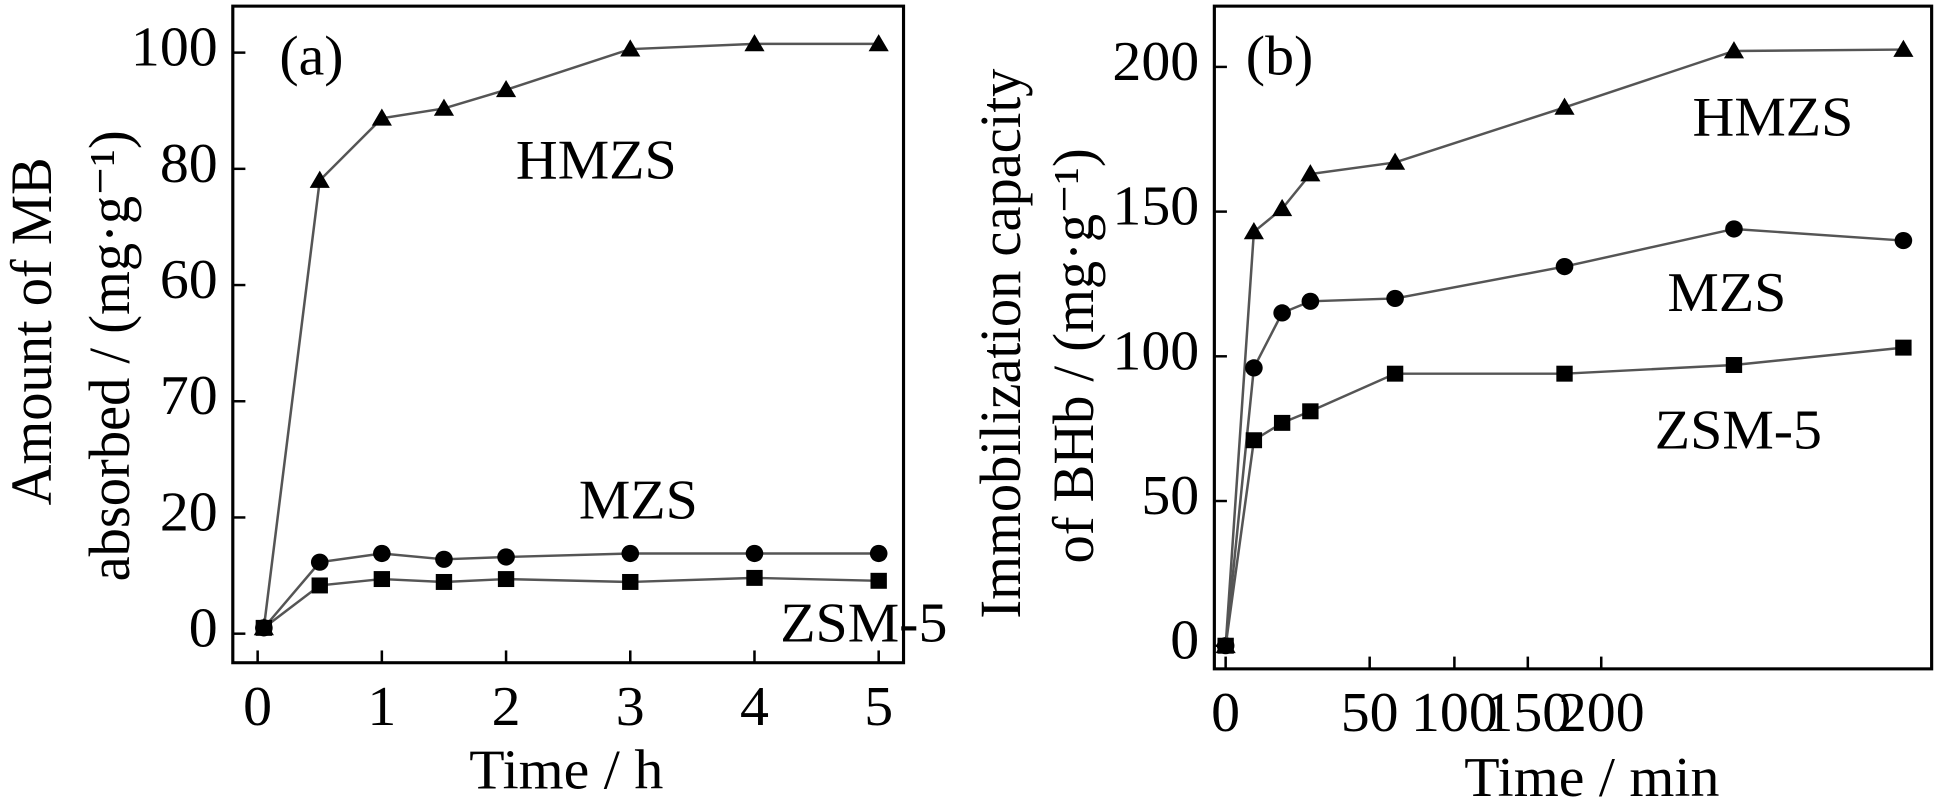 The height and width of the screenshot is (810, 1948). Describe the element at coordinates (189, 280) in the screenshot. I see `y-tick-label: 60` at that location.